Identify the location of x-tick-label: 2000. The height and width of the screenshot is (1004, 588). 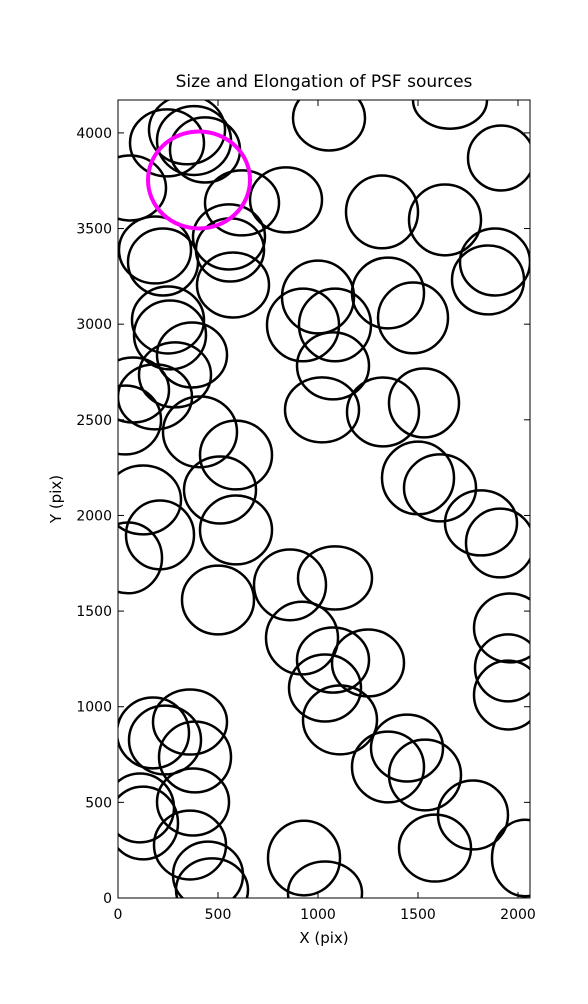
(518, 915).